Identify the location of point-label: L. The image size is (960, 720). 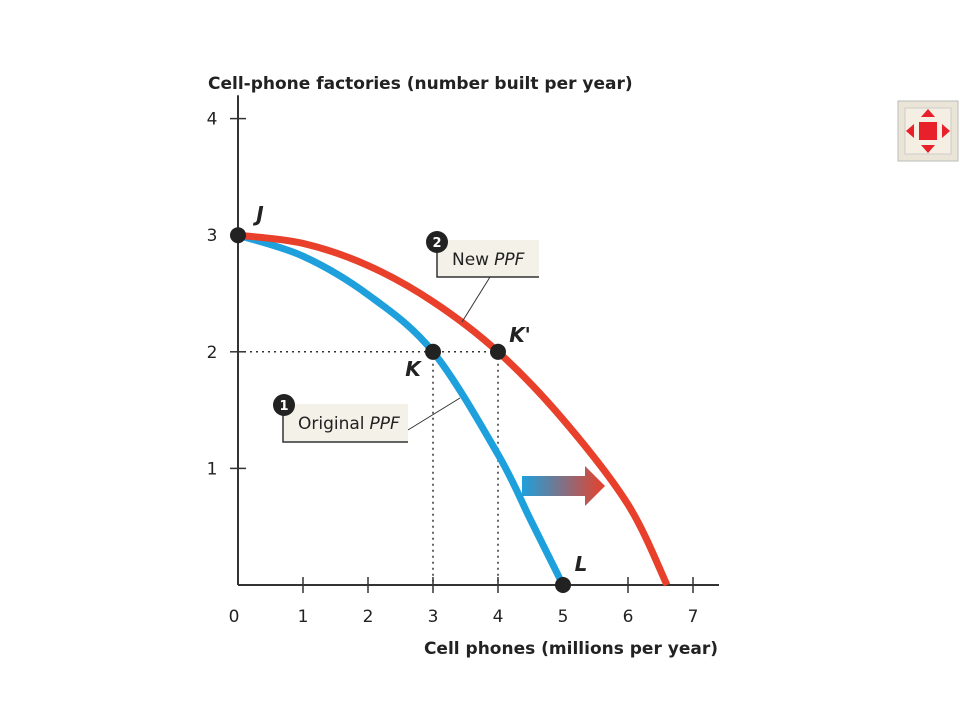
(581, 564).